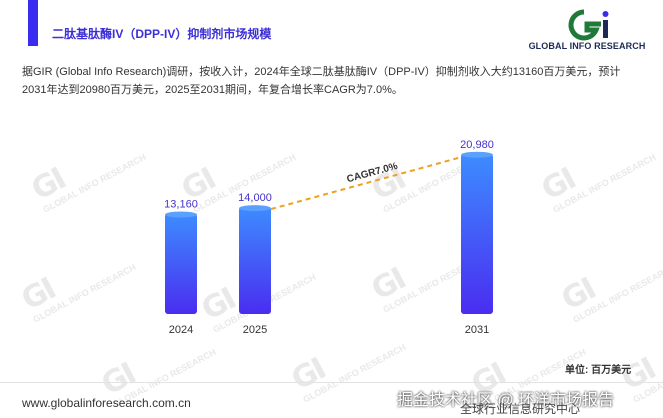  Describe the element at coordinates (477, 330) in the screenshot. I see `x-tick-2031: 2031` at that location.